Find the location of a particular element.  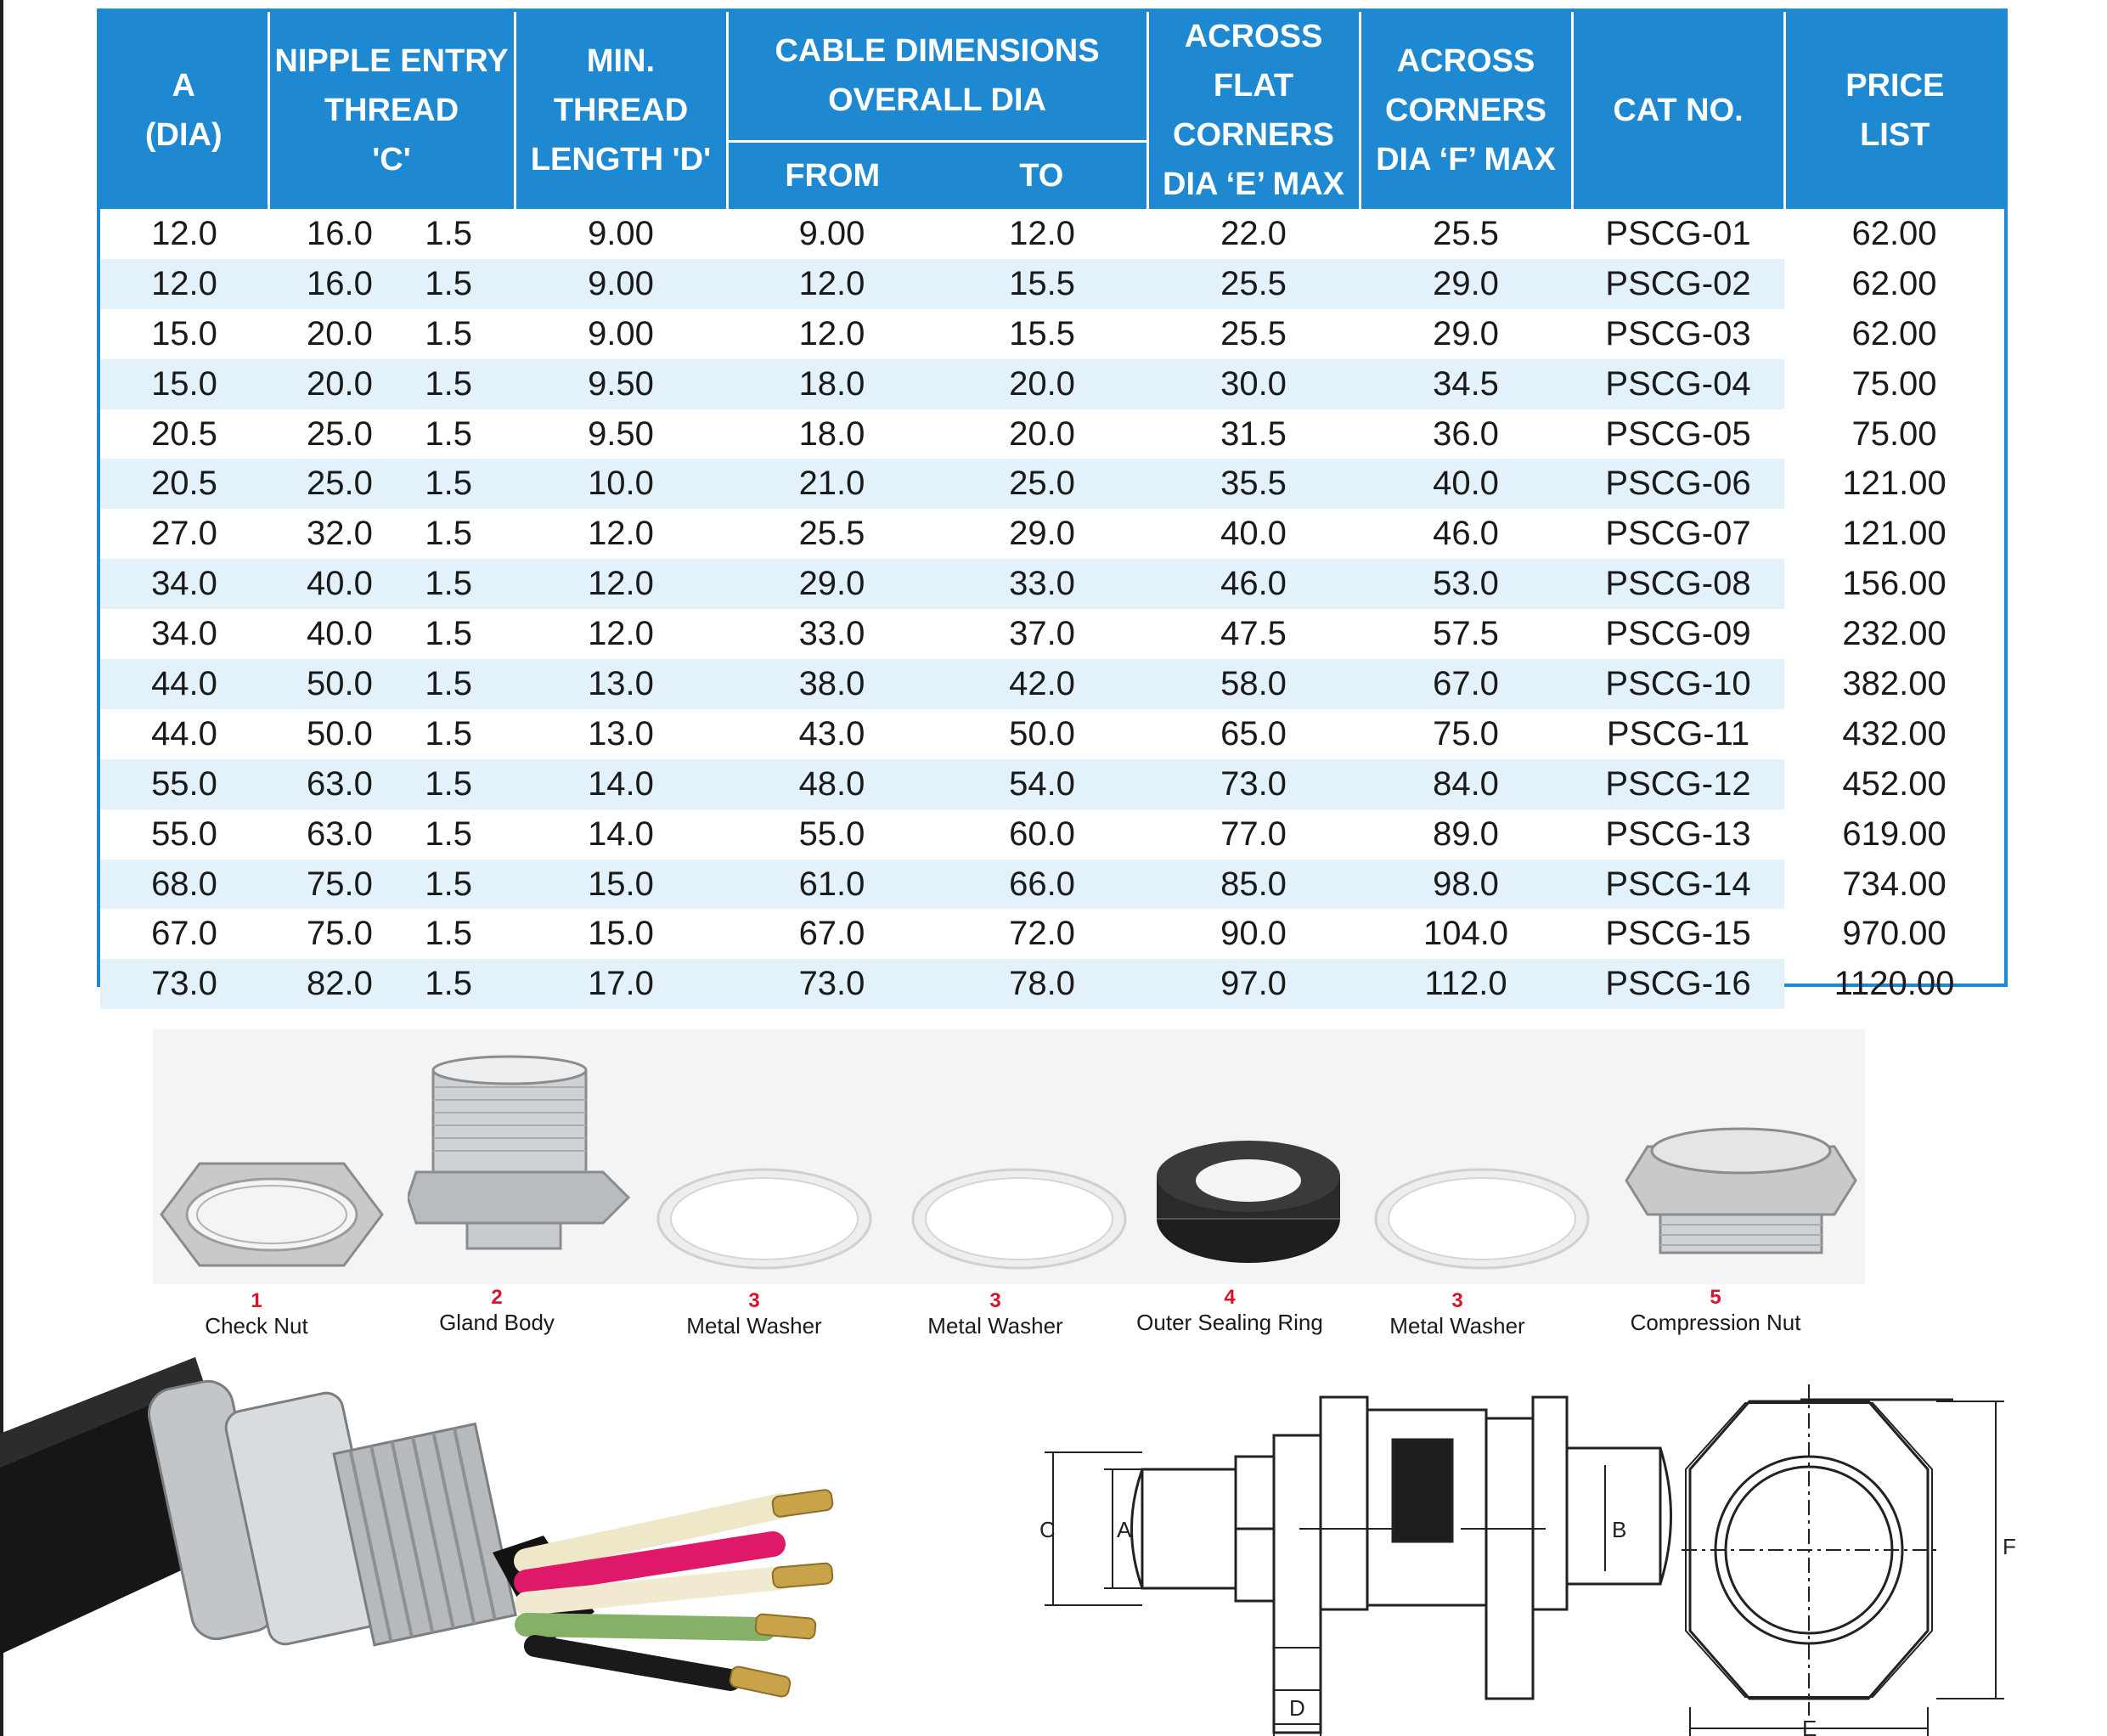

table-cell: 57.5 is located at coordinates (1466, 634).